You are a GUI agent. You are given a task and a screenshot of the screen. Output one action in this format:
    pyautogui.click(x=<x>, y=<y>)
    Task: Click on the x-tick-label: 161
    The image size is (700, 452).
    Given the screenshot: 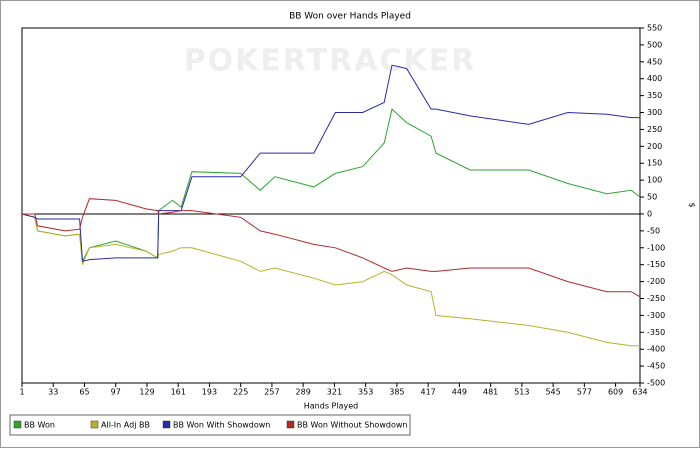 What is the action you would take?
    pyautogui.click(x=178, y=392)
    